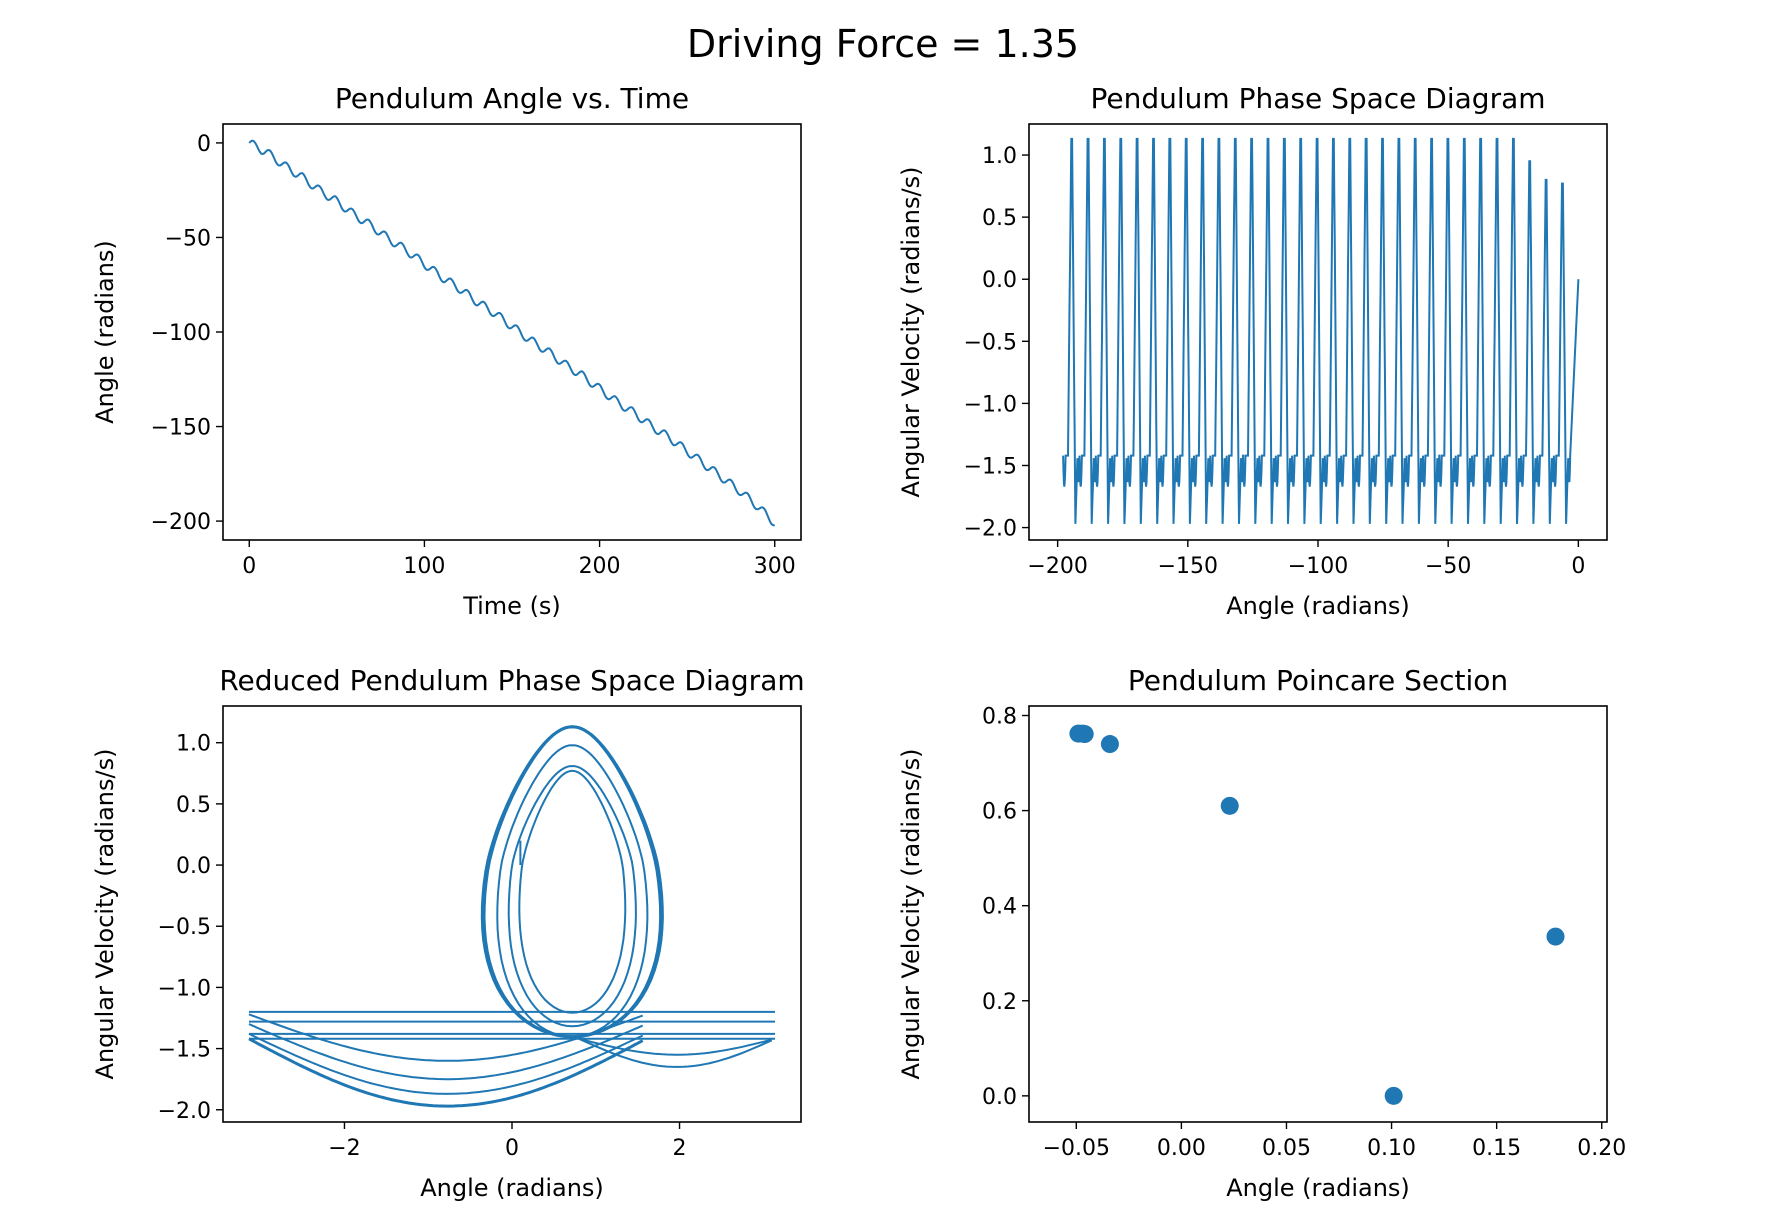 The width and height of the screenshot is (1766, 1232). I want to click on x-tick-label: 2, so click(680, 1148).